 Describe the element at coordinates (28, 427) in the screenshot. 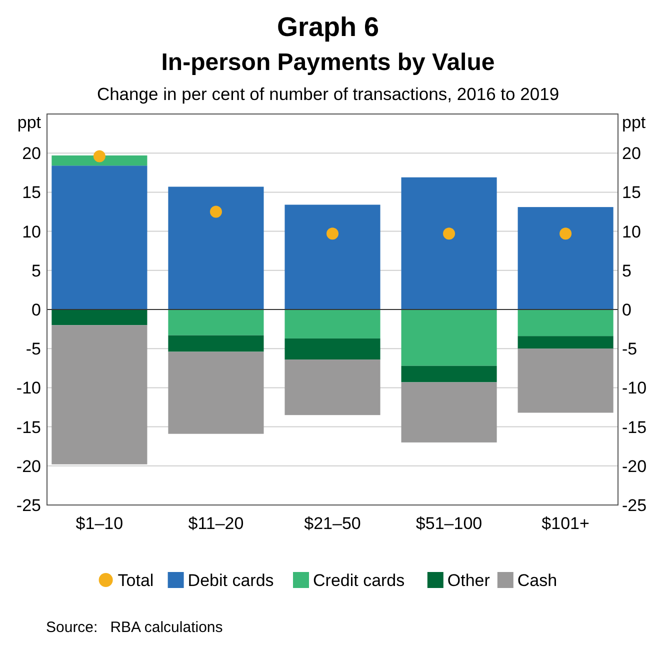

I see `y-tick-label: -15` at that location.